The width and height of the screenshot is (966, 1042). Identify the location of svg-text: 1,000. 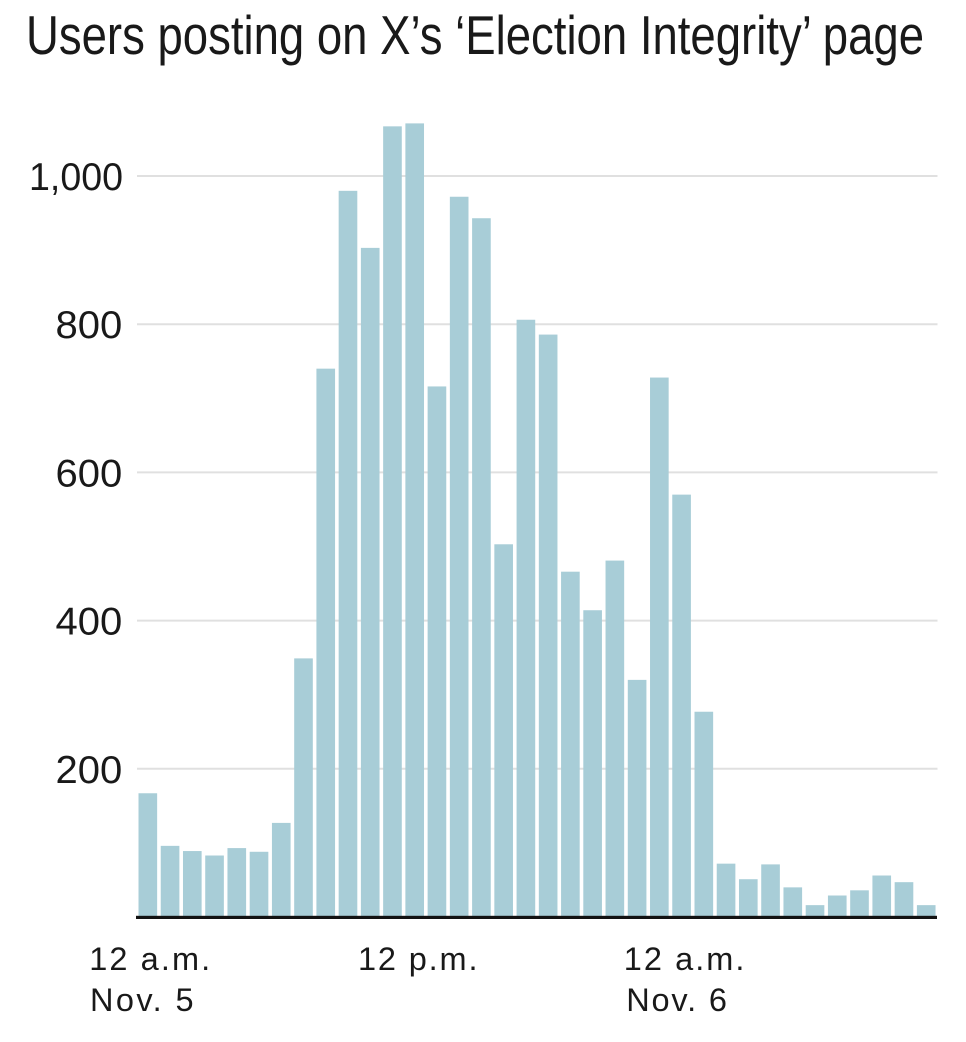
(76, 177).